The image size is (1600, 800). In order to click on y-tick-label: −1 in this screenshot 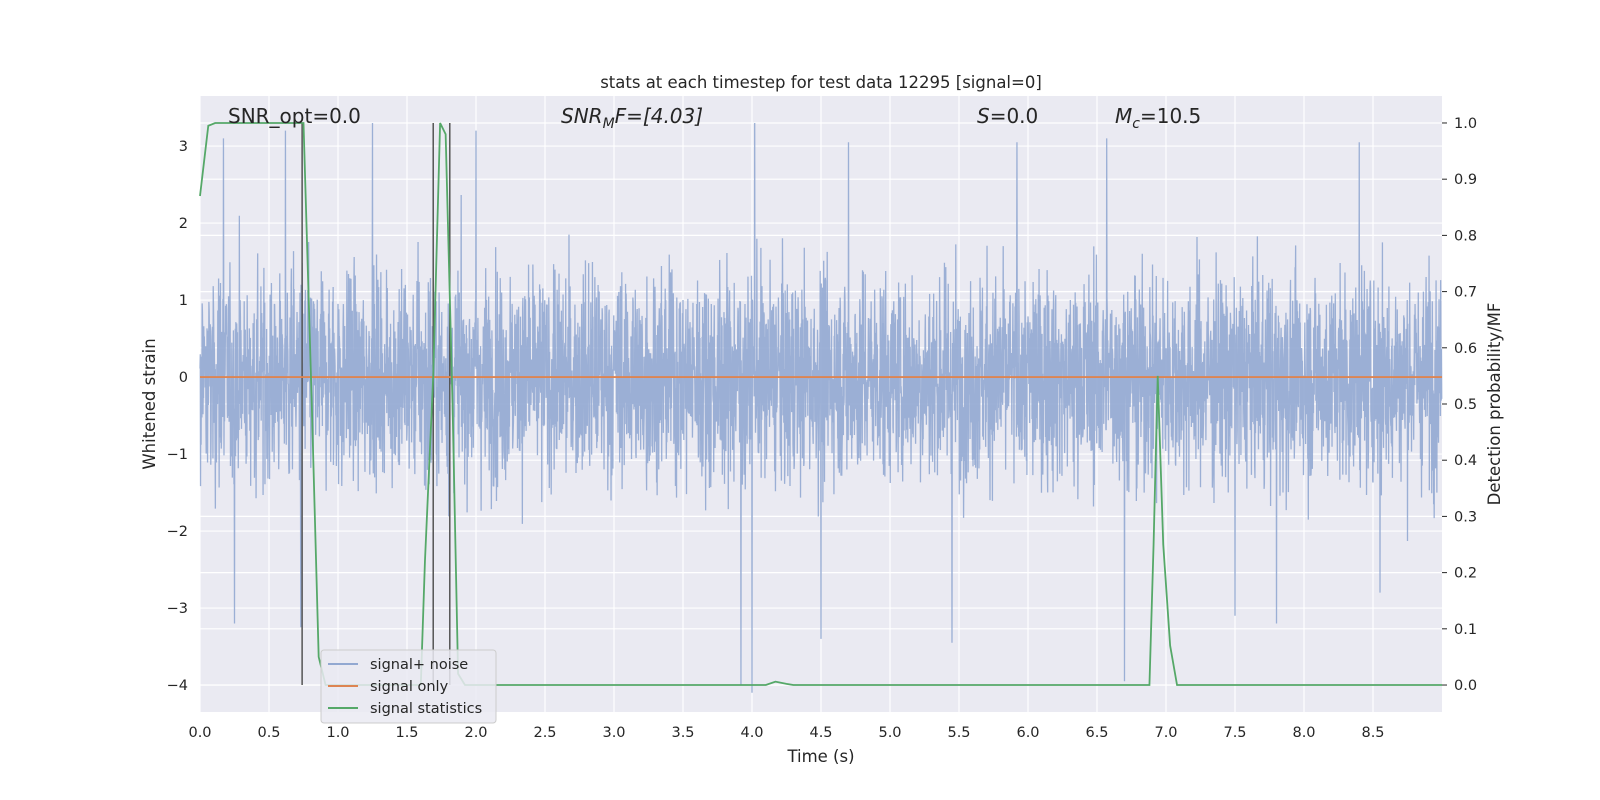, I will do `click(177, 455)`.